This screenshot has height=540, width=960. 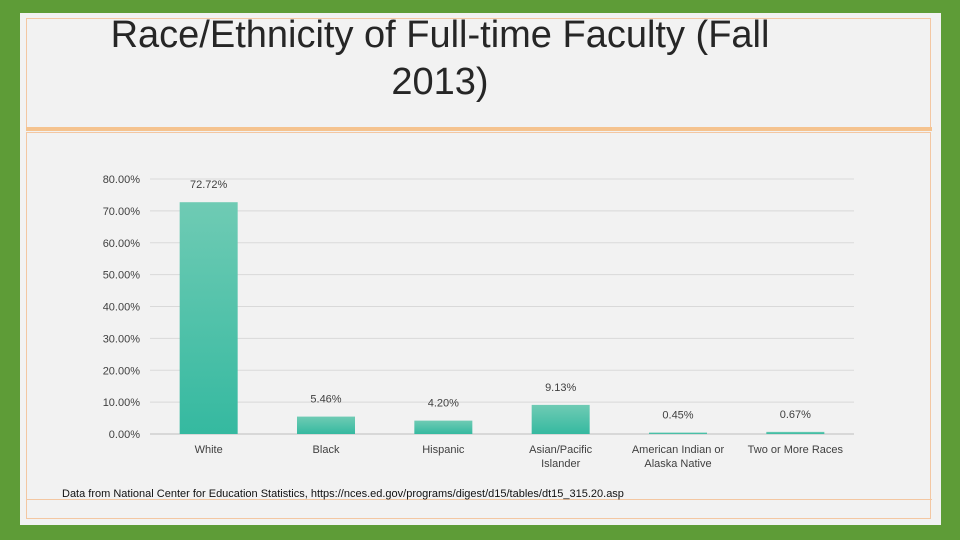 I want to click on y-tick-label: 70.00%, so click(x=122, y=212).